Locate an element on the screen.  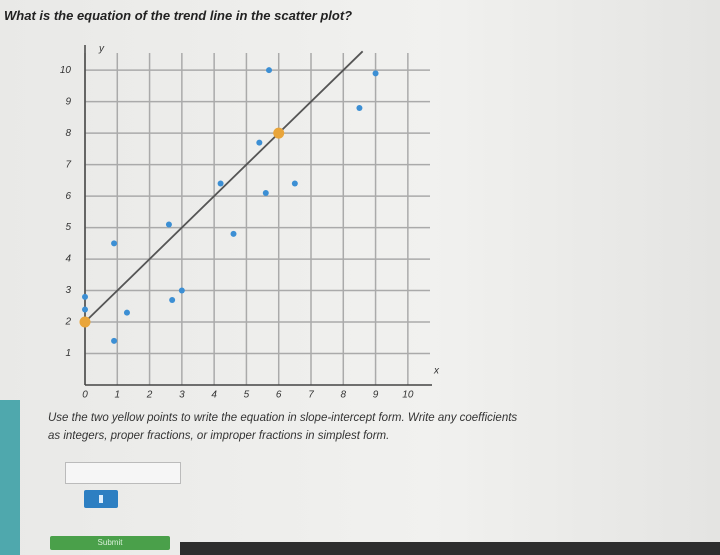
x-tick-label: 4 is located at coordinates (214, 395).